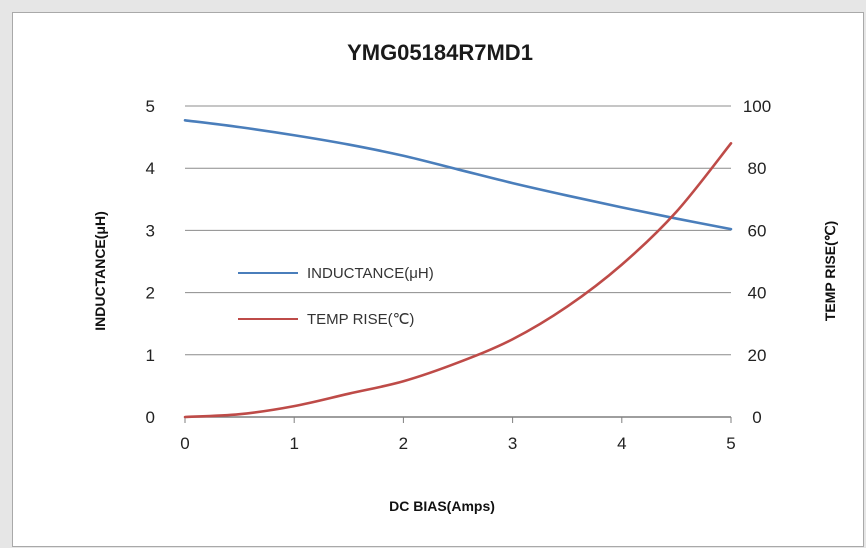 The image size is (866, 548). What do you see at coordinates (403, 443) in the screenshot?
I see `x-tick-label: 2` at bounding box center [403, 443].